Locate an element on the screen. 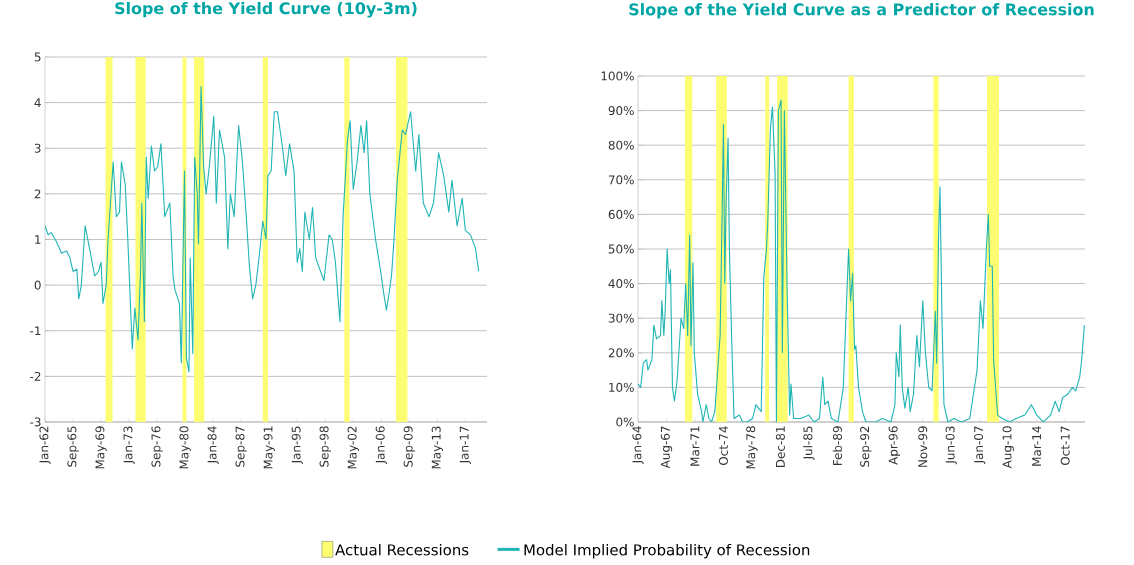 This screenshot has width=1134, height=565. chart-title: Slope of the Yield Curve as a Predictor of Recession is located at coordinates (861, 11).